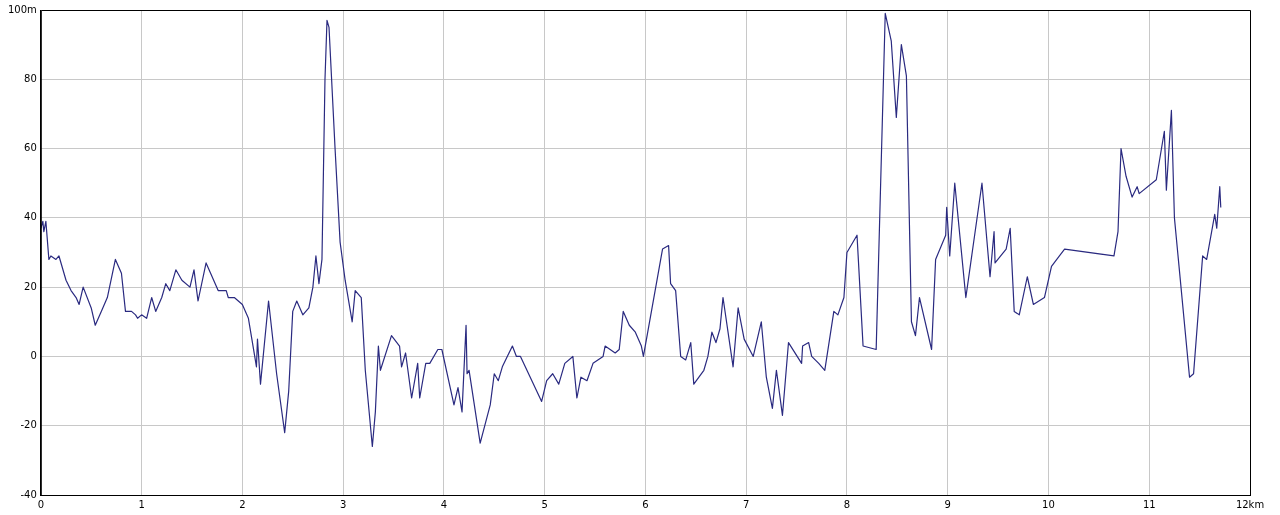 Image resolution: width=1280 pixels, height=515 pixels. Describe the element at coordinates (343, 504) in the screenshot. I see `x-tick-label: 3` at that location.